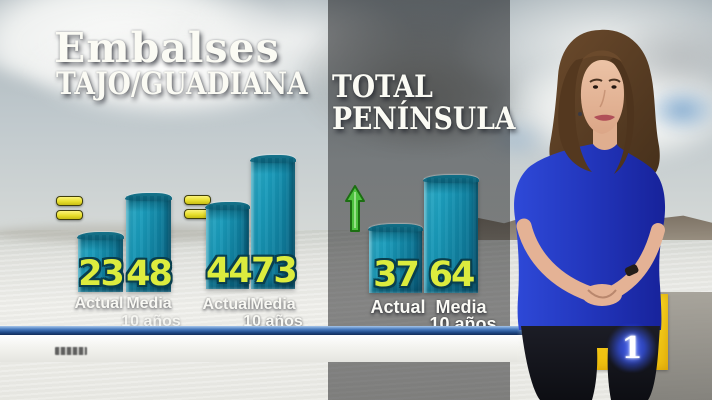  I want to click on forearm-left, so click(557, 260).